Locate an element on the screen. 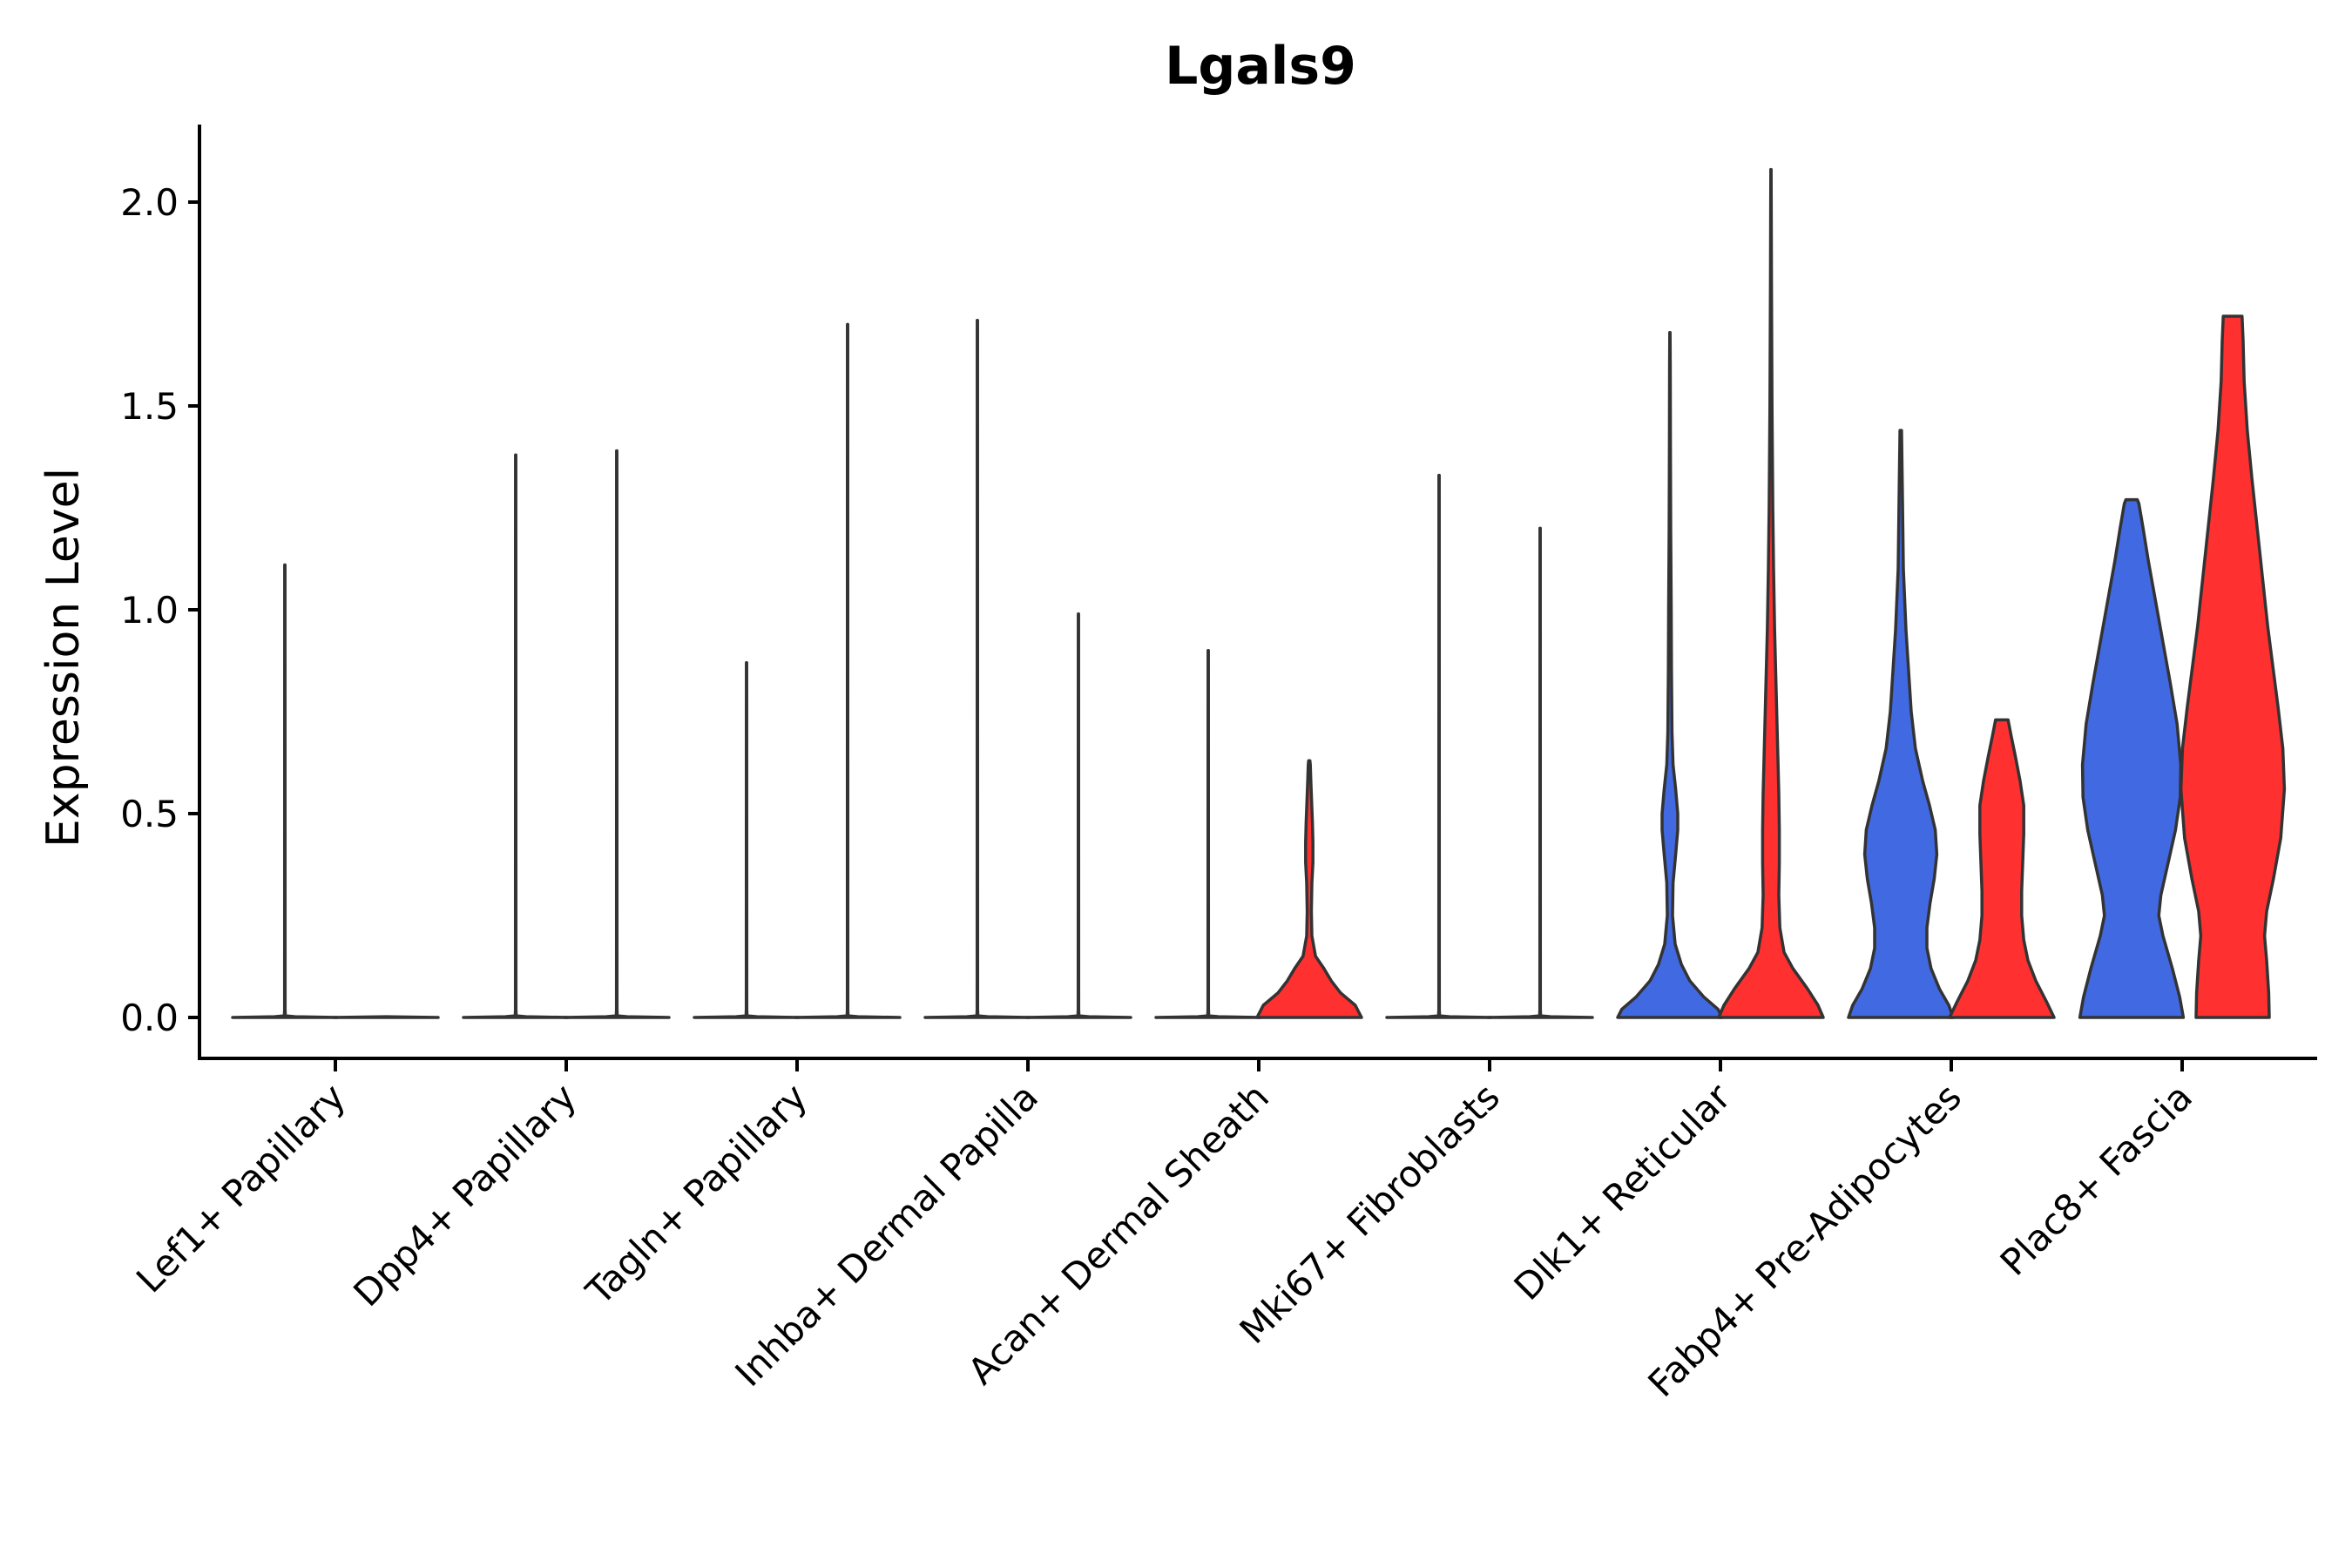  y-tick-label: 0.0 is located at coordinates (150, 1018).